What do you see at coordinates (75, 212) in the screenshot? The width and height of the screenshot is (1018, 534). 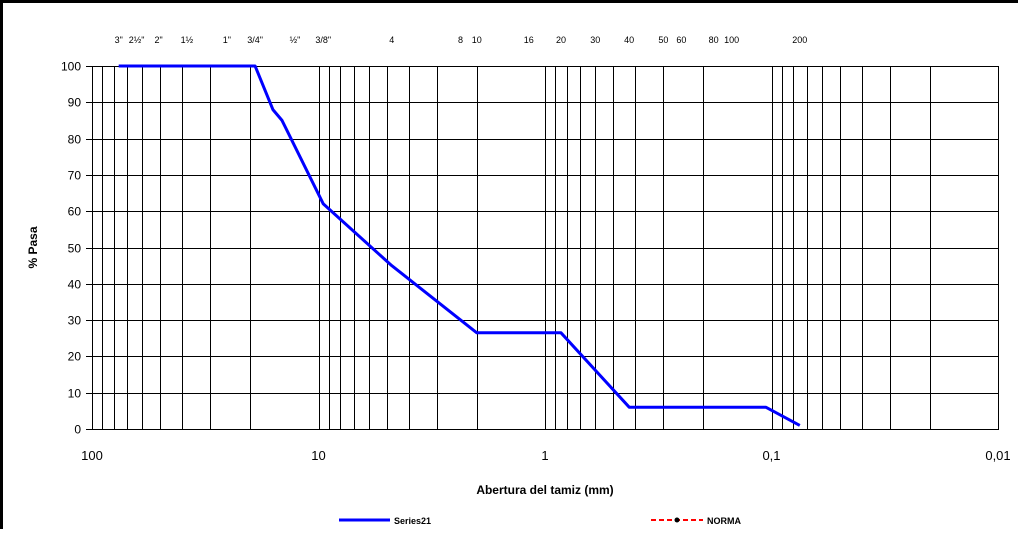 I see `y-tick-label: 60` at bounding box center [75, 212].